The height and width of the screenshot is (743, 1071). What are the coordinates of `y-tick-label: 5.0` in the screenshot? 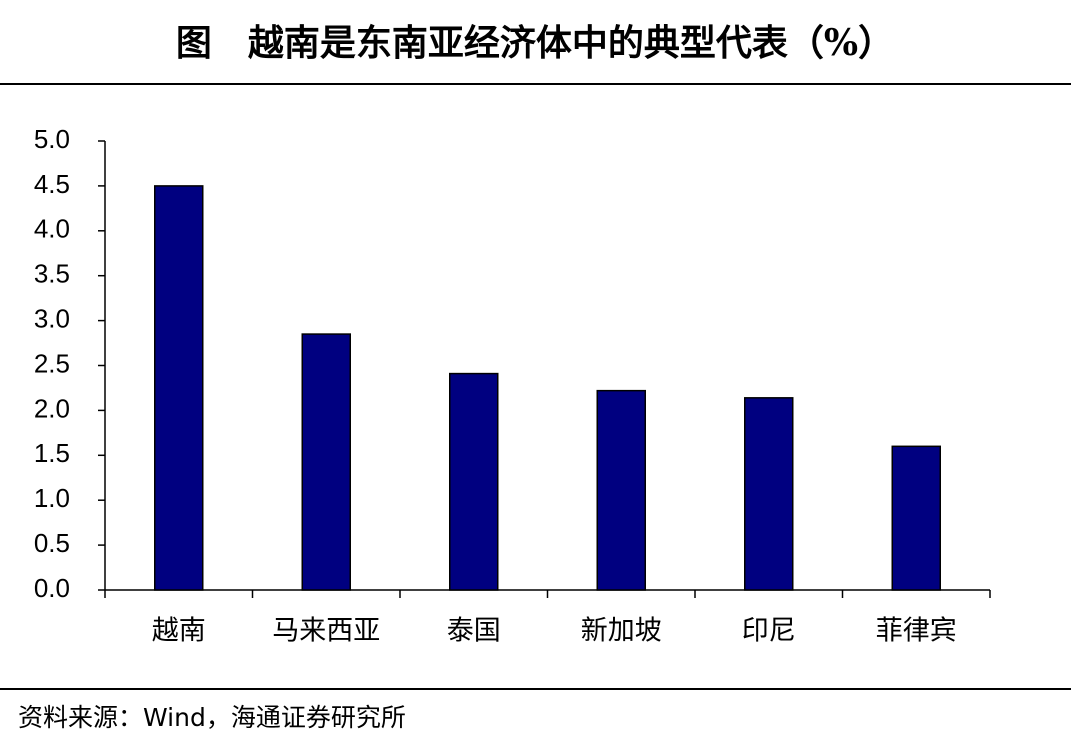 It's located at (52, 139).